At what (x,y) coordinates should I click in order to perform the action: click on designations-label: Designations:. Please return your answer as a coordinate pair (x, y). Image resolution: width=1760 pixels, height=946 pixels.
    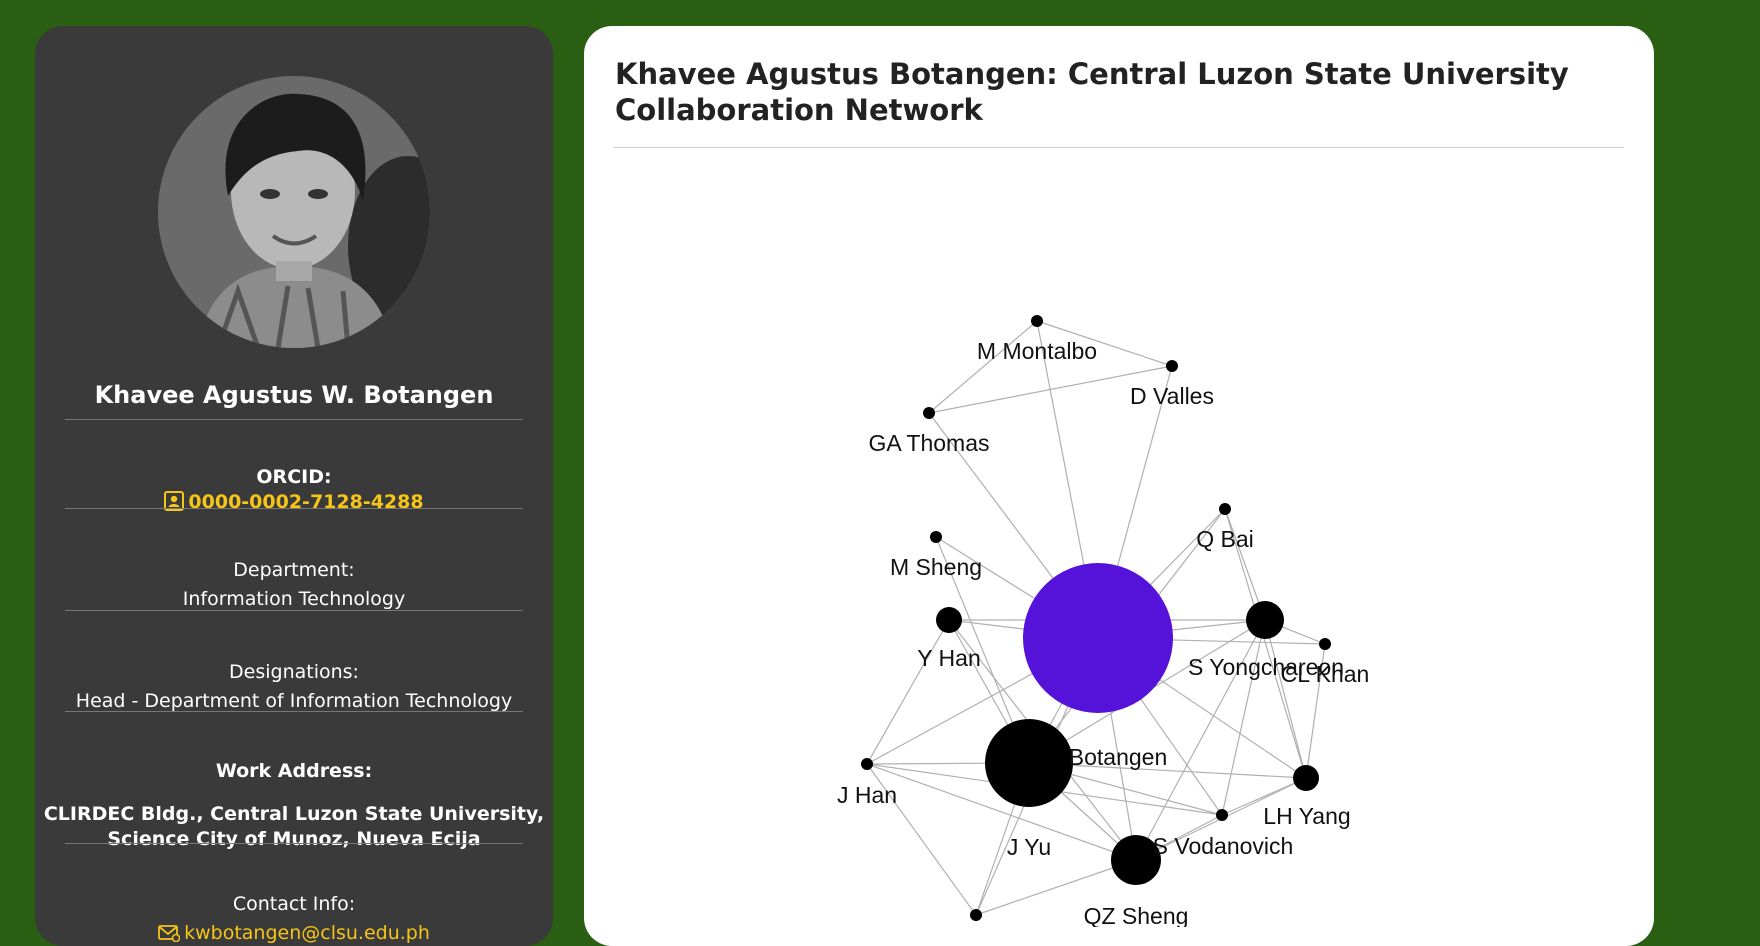
    Looking at the image, I should click on (294, 672).